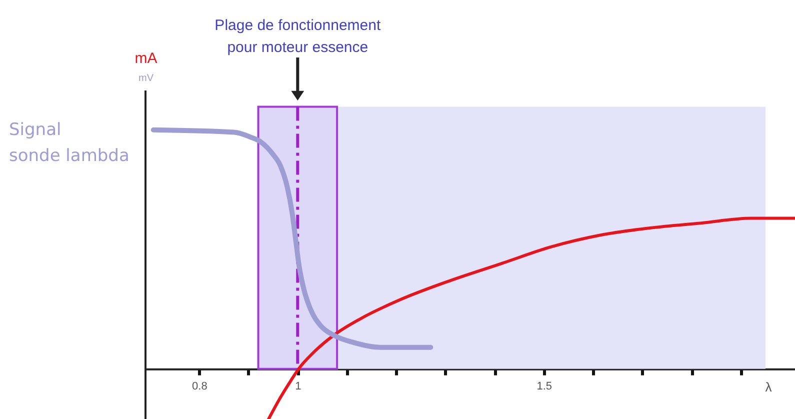 This screenshot has width=795, height=419. I want to click on x-tick-label: 1, so click(298, 386).